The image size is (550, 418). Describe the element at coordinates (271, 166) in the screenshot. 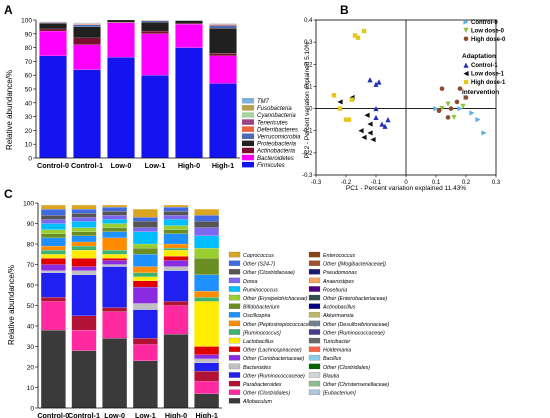

I see `legend-label-firmicutes: Firmicutes` at that location.